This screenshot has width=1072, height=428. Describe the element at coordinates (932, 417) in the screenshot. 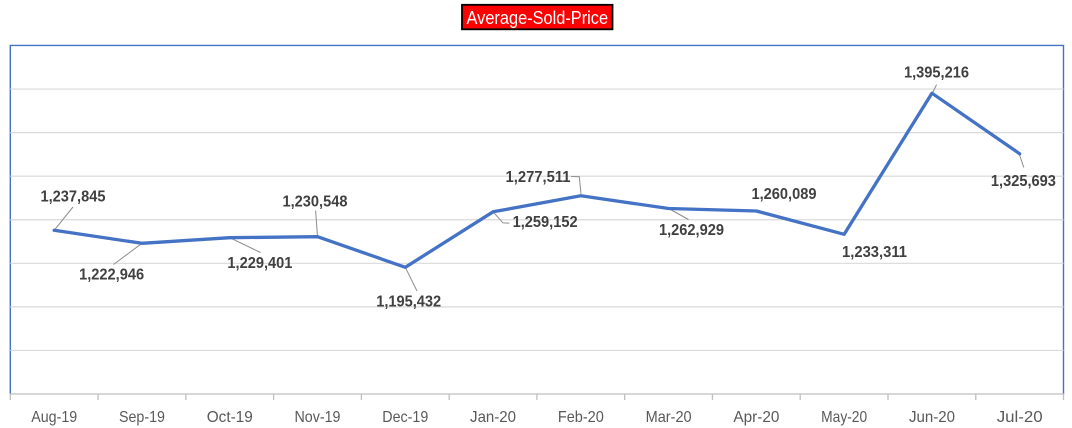

I see `svg-text: Jun-20` at that location.